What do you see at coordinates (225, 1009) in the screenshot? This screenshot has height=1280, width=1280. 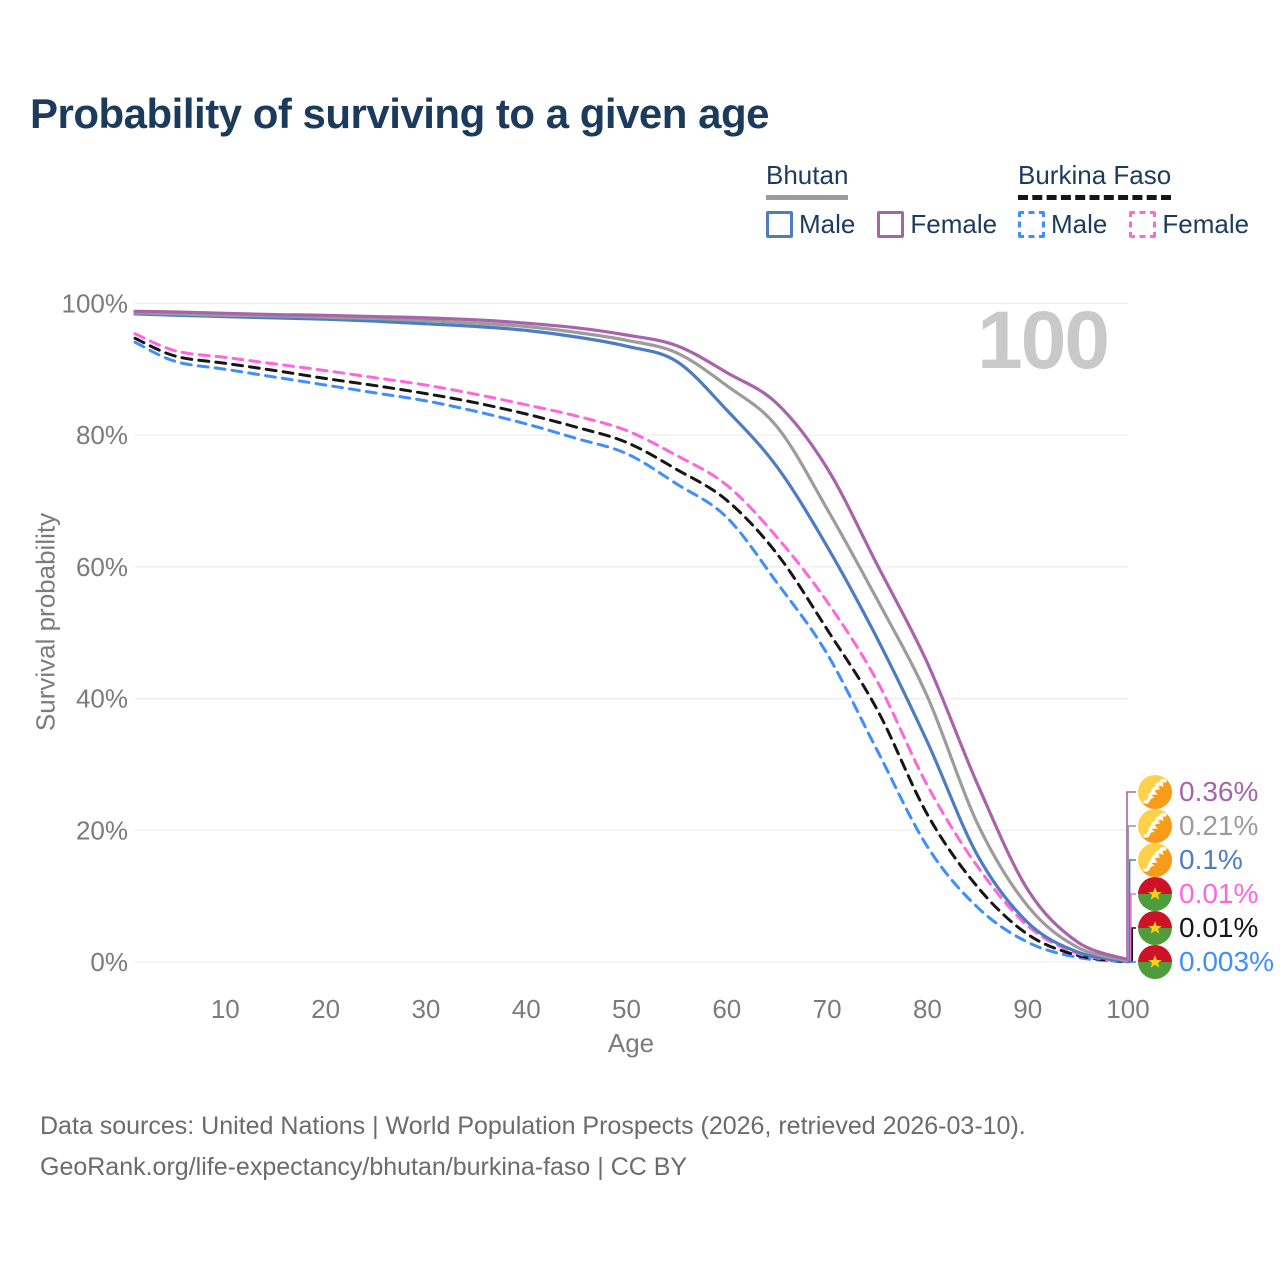 I see `x-tick-label: 10` at bounding box center [225, 1009].